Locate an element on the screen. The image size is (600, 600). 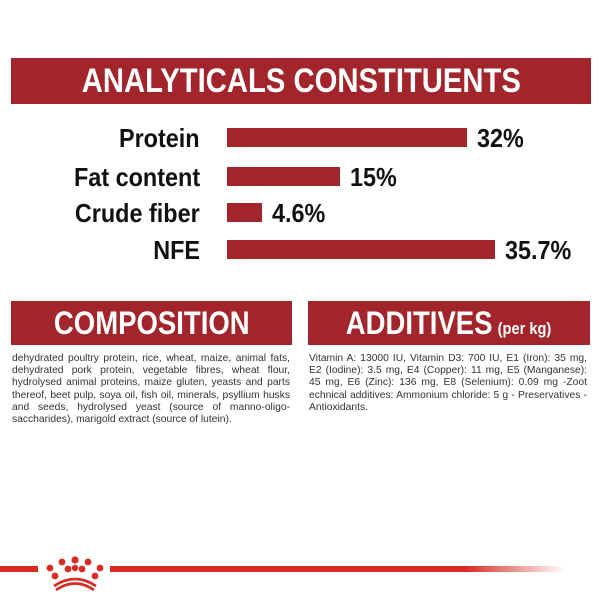
composition-title: COMPOSITION is located at coordinates (151, 322).